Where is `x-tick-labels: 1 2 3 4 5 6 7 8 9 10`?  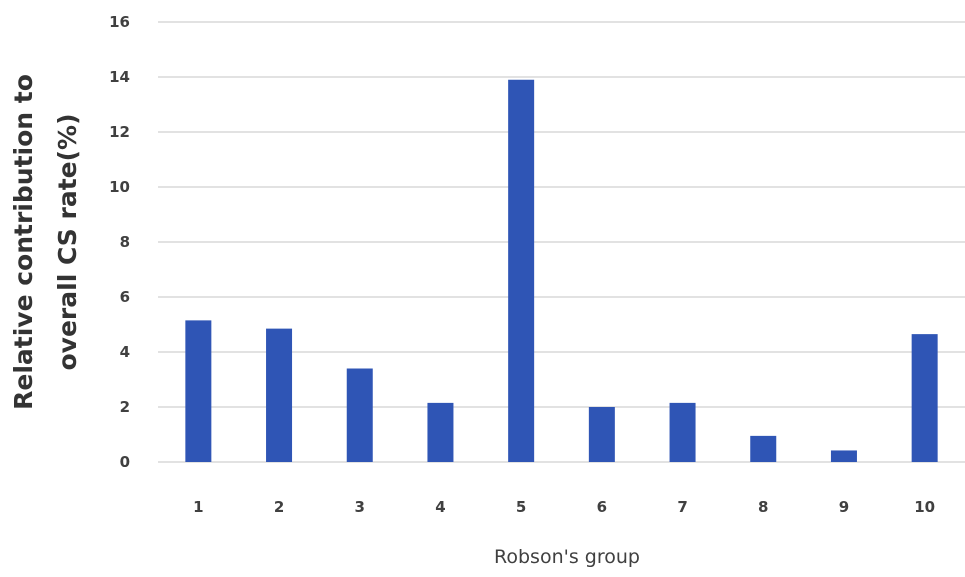 x-tick-labels: 1 2 3 4 5 6 7 8 9 10 is located at coordinates (564, 507).